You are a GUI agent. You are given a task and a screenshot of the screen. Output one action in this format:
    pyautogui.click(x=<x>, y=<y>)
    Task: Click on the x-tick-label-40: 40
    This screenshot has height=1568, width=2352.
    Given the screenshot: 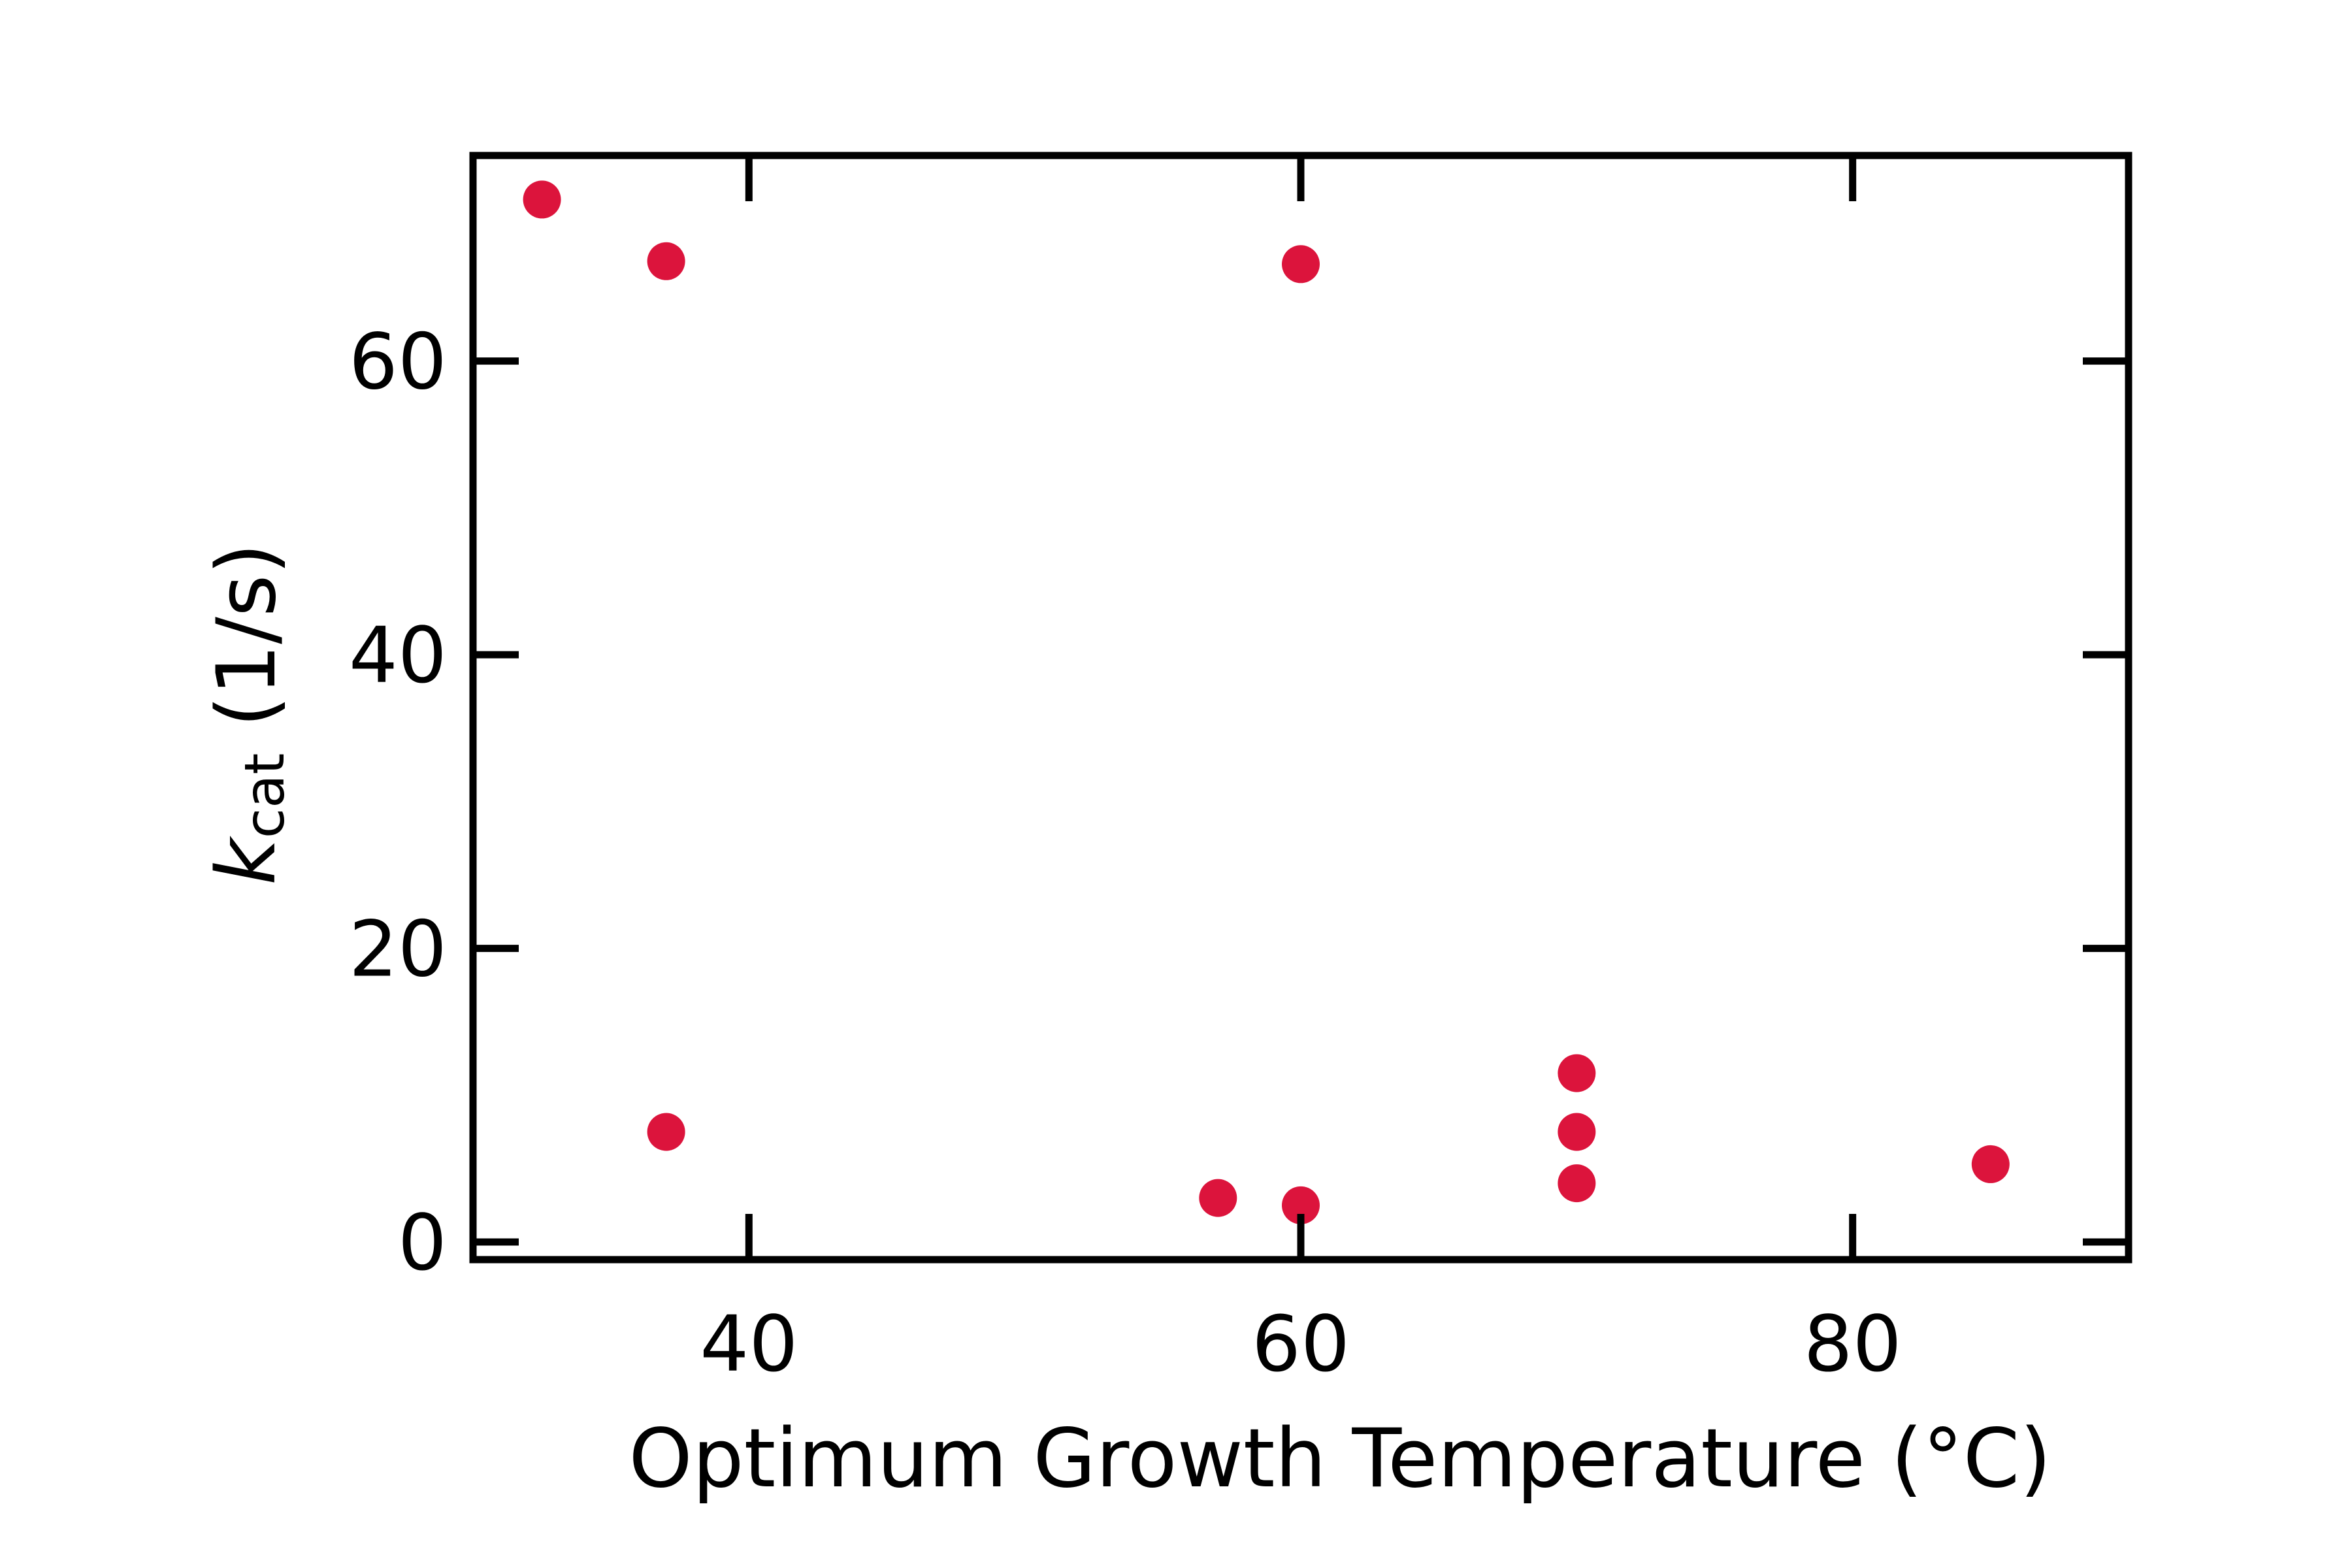 What is the action you would take?
    pyautogui.click(x=749, y=1344)
    